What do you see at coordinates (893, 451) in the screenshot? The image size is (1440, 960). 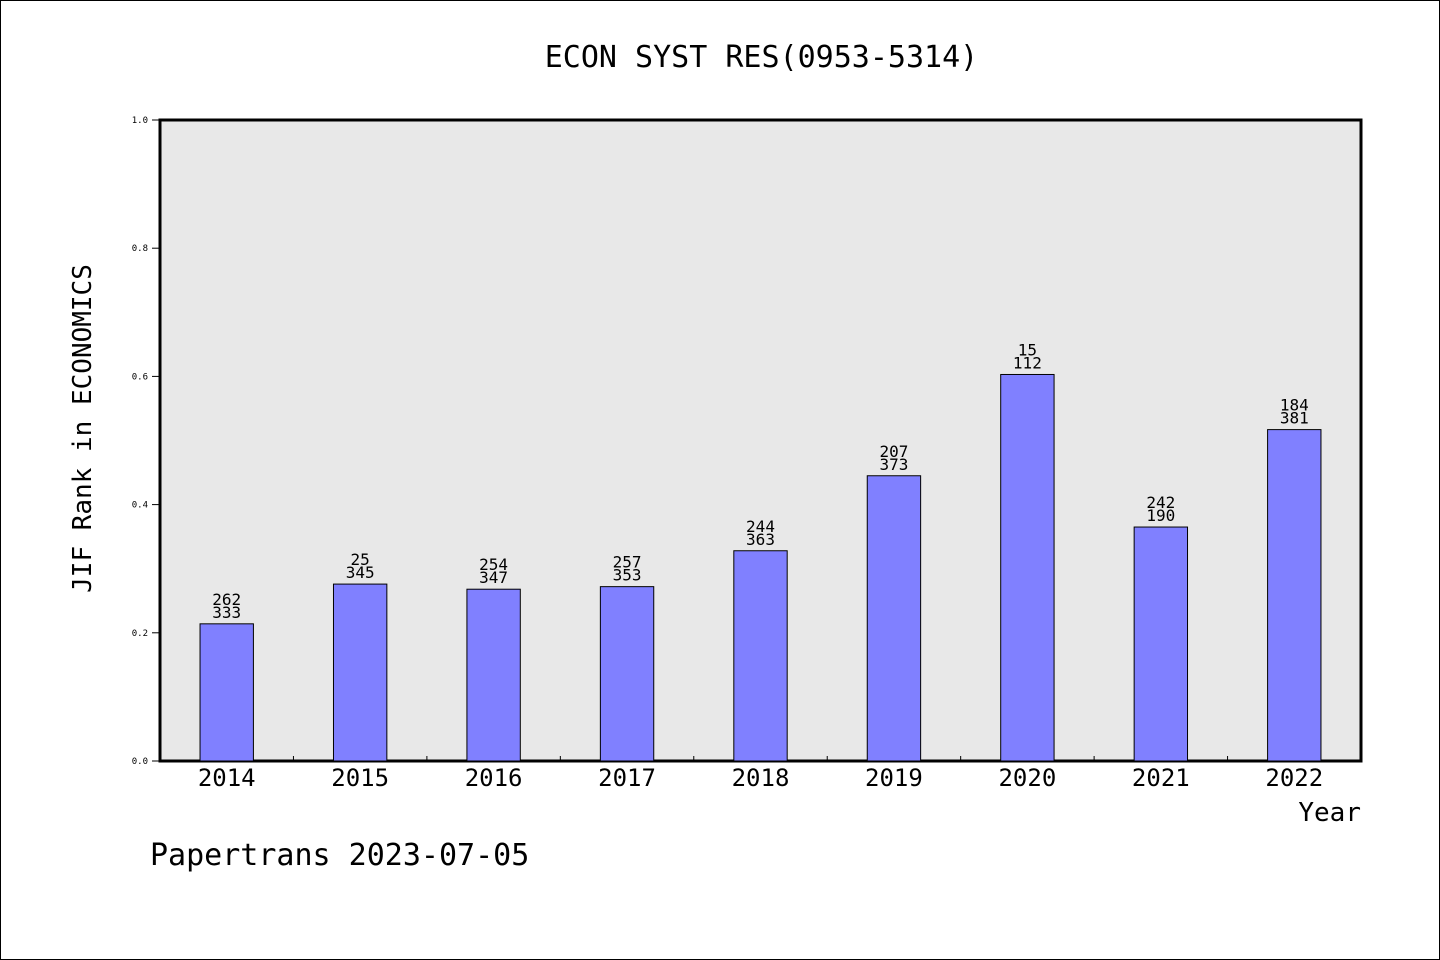 I see `data-label-top: 207` at bounding box center [893, 451].